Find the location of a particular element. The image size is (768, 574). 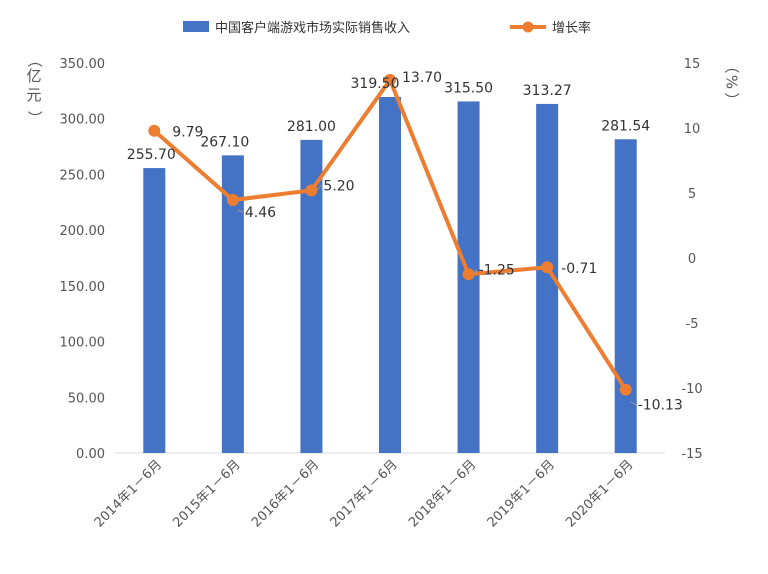

y-left-tick-label: 300.00 is located at coordinates (83, 120).